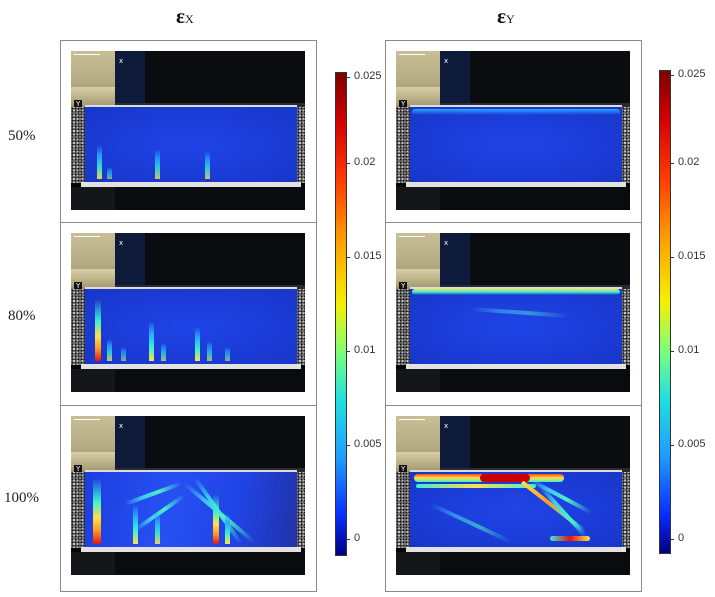  Describe the element at coordinates (21, 498) in the screenshot. I see `row-label-100: 100%` at that location.